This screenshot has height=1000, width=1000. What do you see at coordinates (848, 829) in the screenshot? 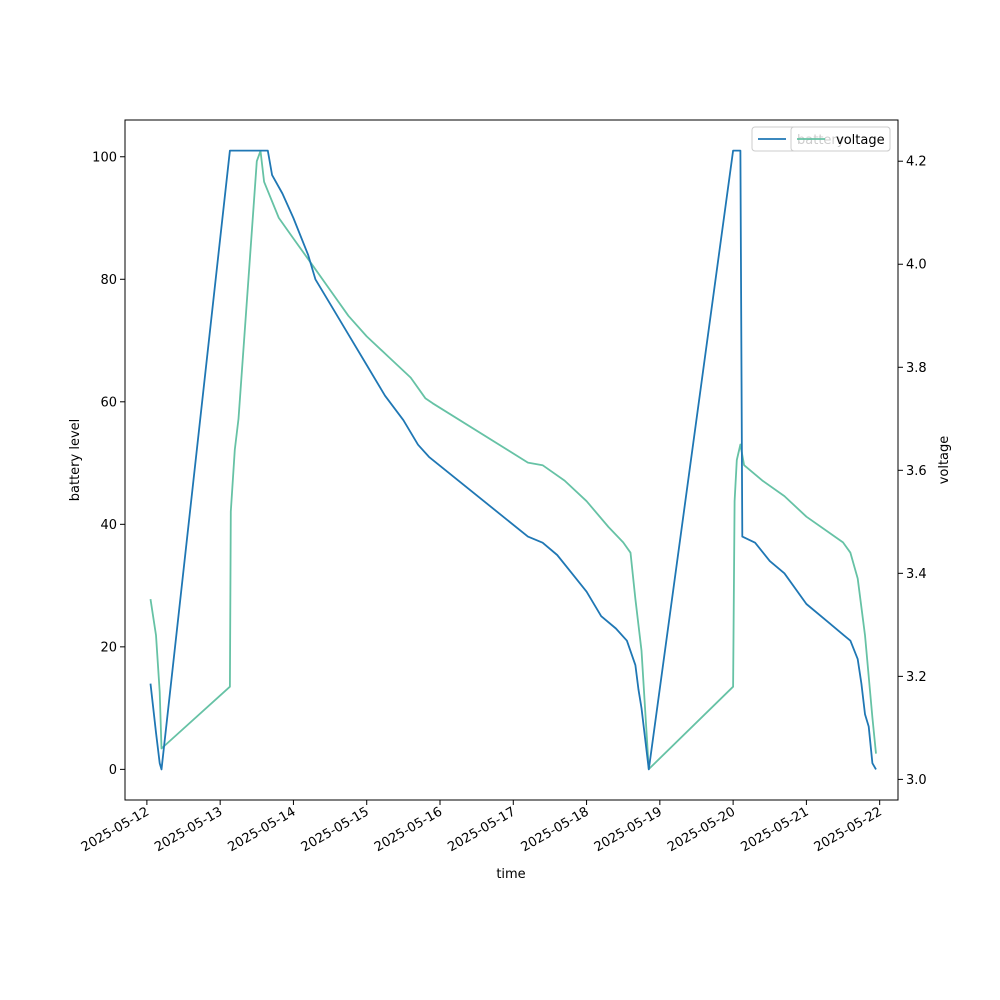
I see `x-tick-label: 2025-05-22` at bounding box center [848, 829].